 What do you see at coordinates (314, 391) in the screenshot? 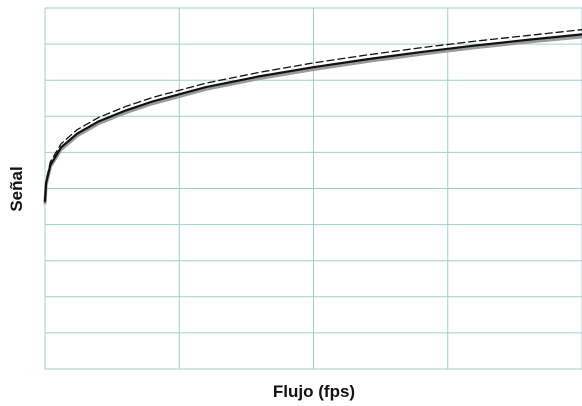
I see `x-axis-label: Flujo (fps)` at bounding box center [314, 391].